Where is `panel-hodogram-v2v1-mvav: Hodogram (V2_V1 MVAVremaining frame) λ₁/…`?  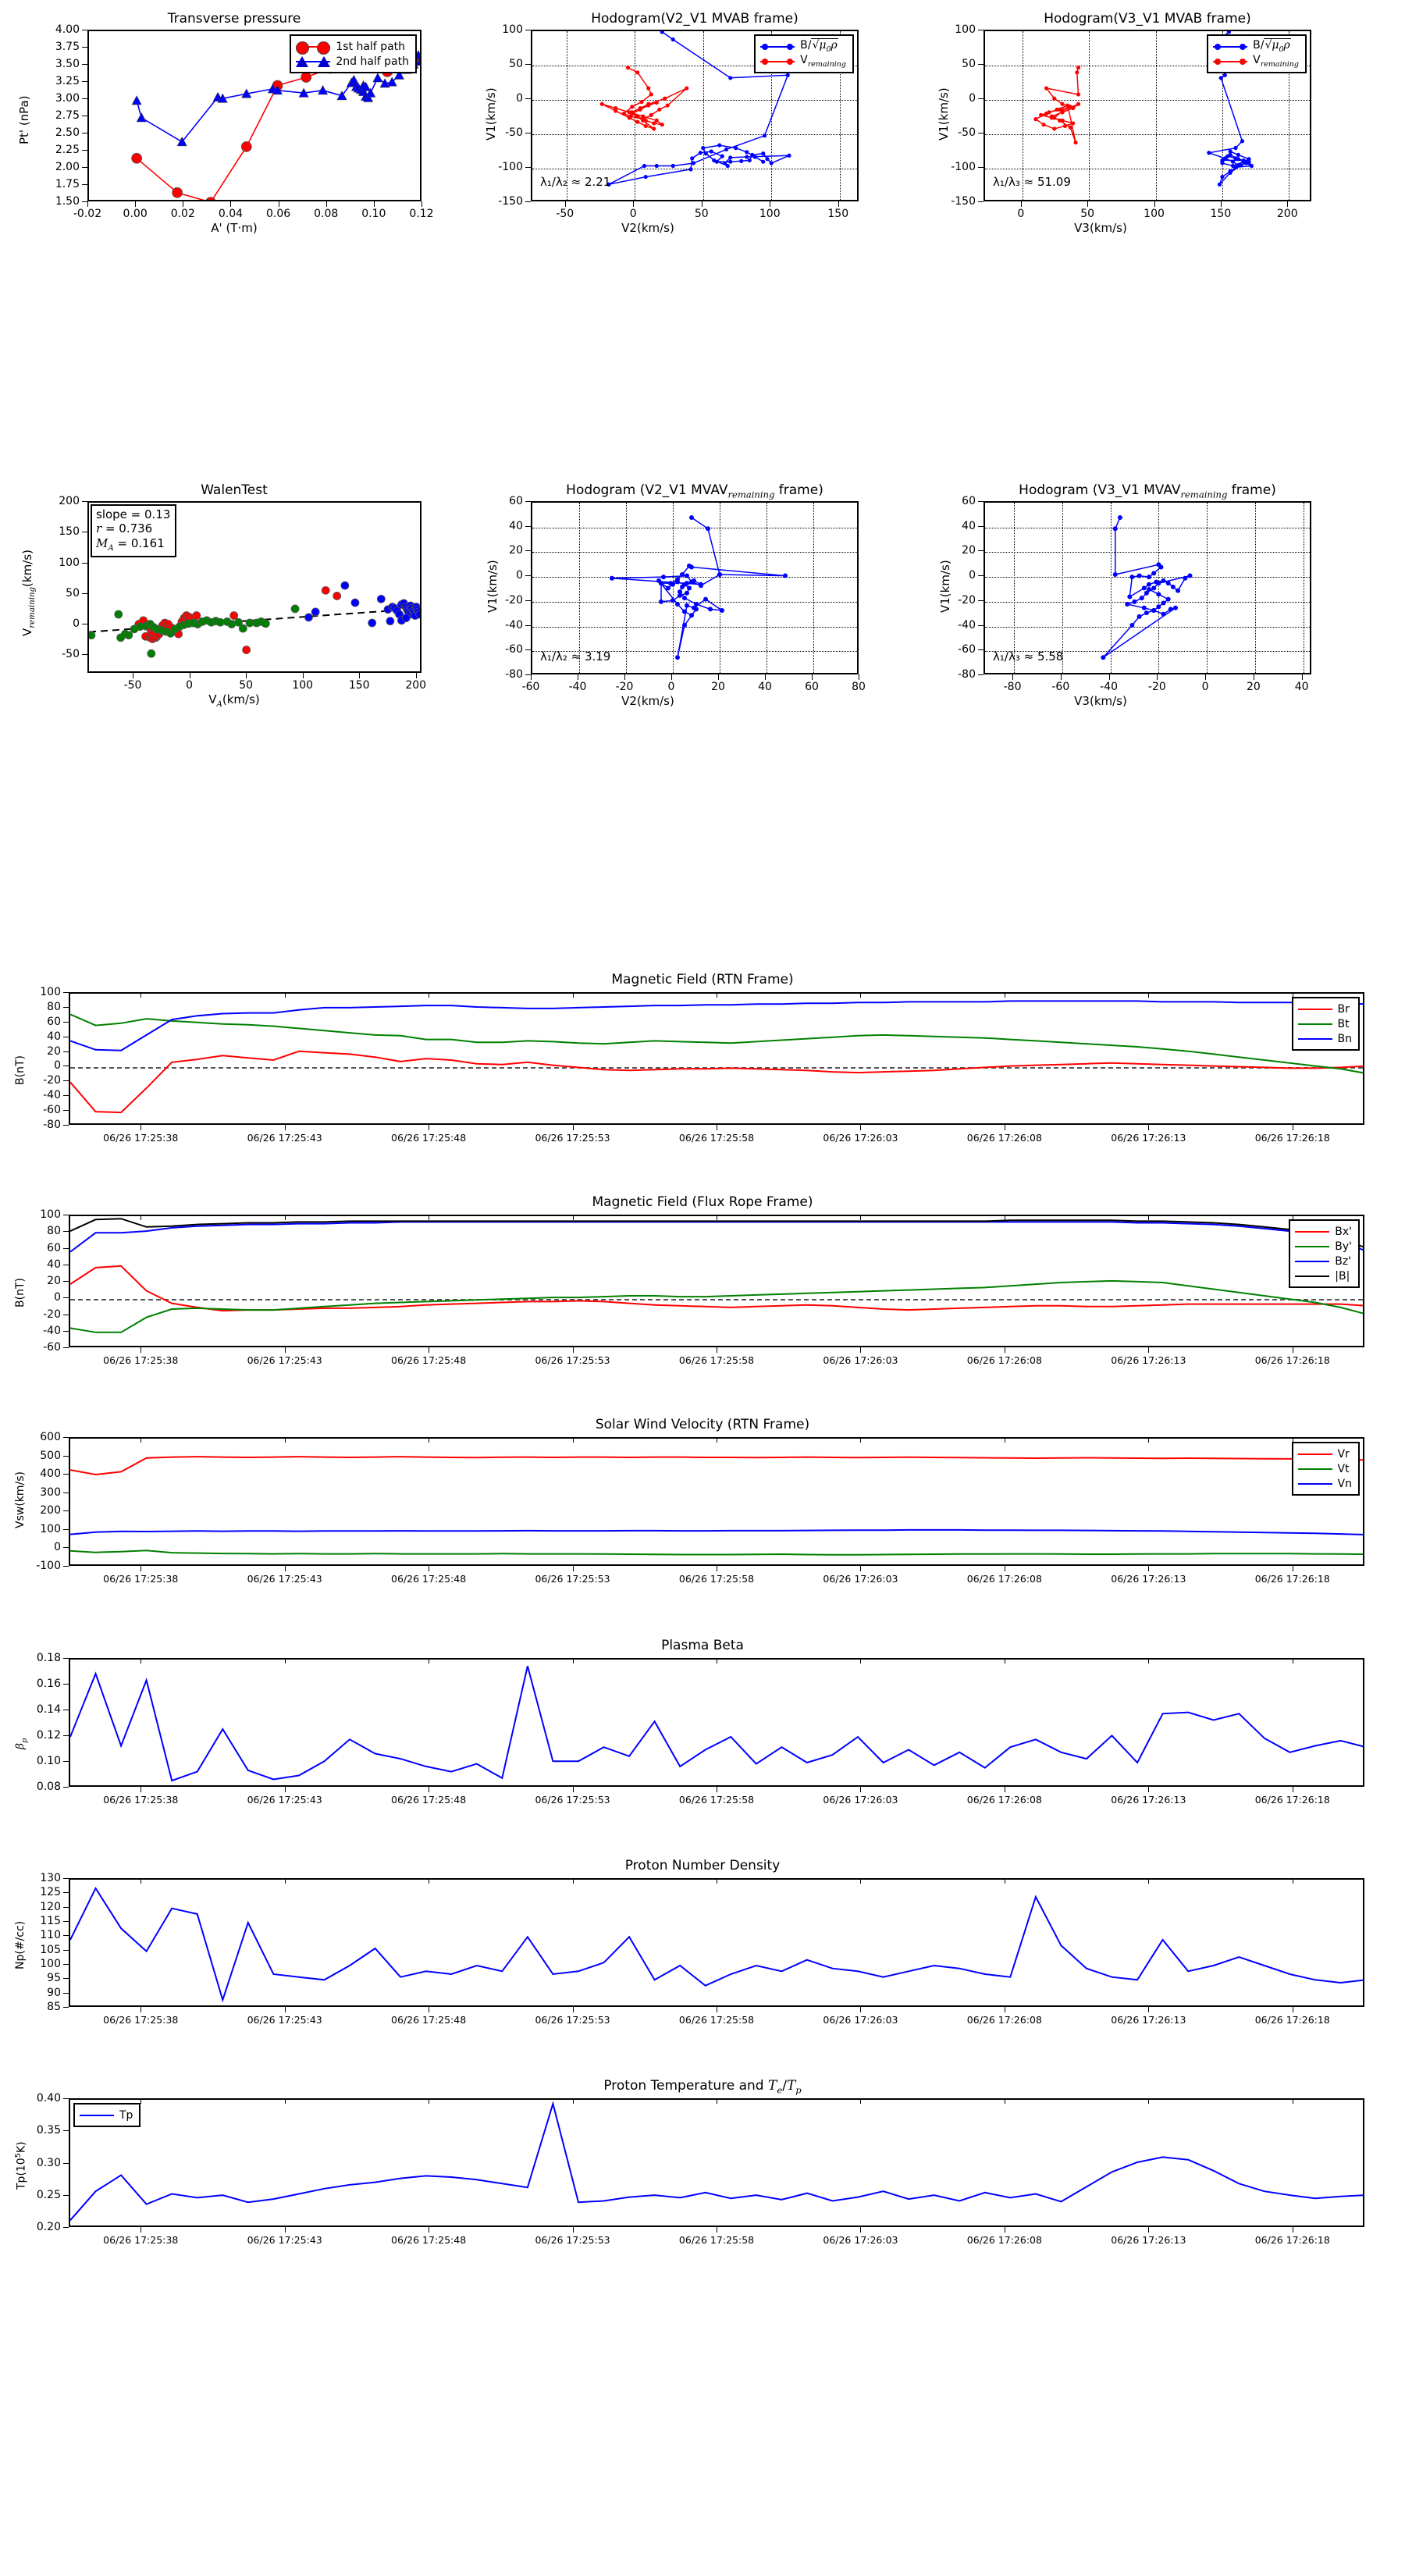
panel-hodogram-v2v1-mvav: Hodogram (V2_V1 MVAVremaining frame) λ₁/… is located at coordinates (694, 694).